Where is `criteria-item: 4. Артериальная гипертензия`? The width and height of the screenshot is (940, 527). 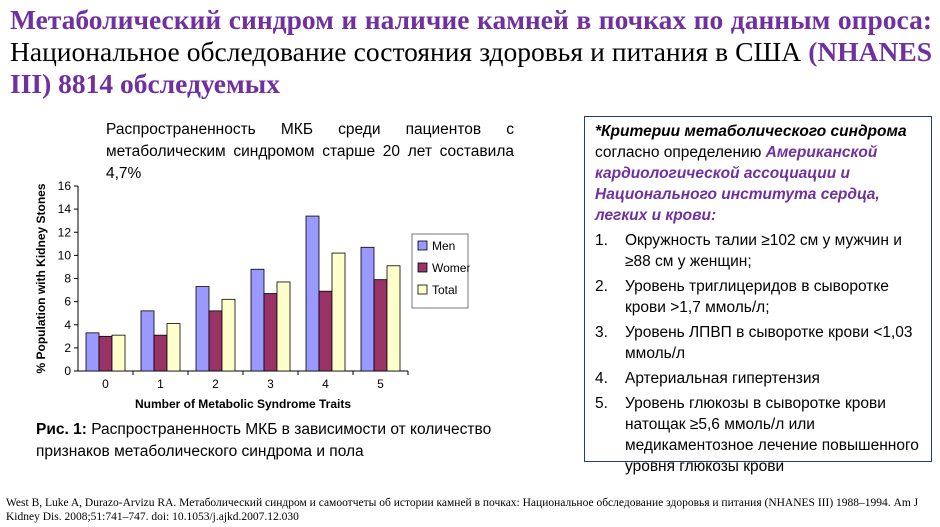 criteria-item: 4. Артериальная гипертензия is located at coordinates (760, 378).